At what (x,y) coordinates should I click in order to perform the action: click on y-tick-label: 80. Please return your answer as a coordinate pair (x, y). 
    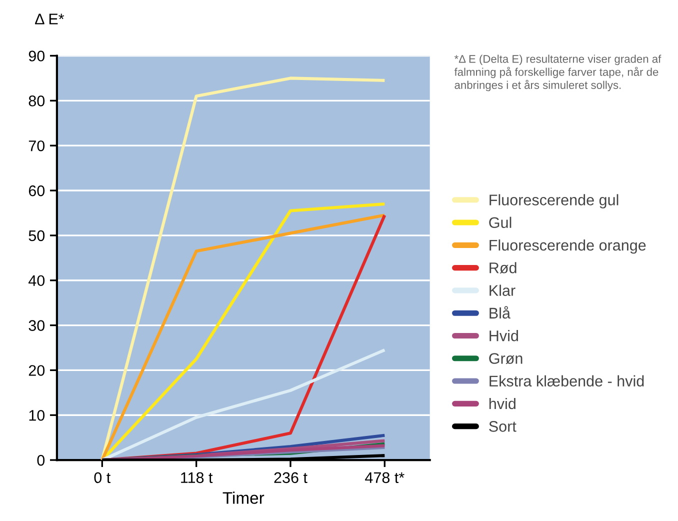
    Looking at the image, I should click on (36, 101).